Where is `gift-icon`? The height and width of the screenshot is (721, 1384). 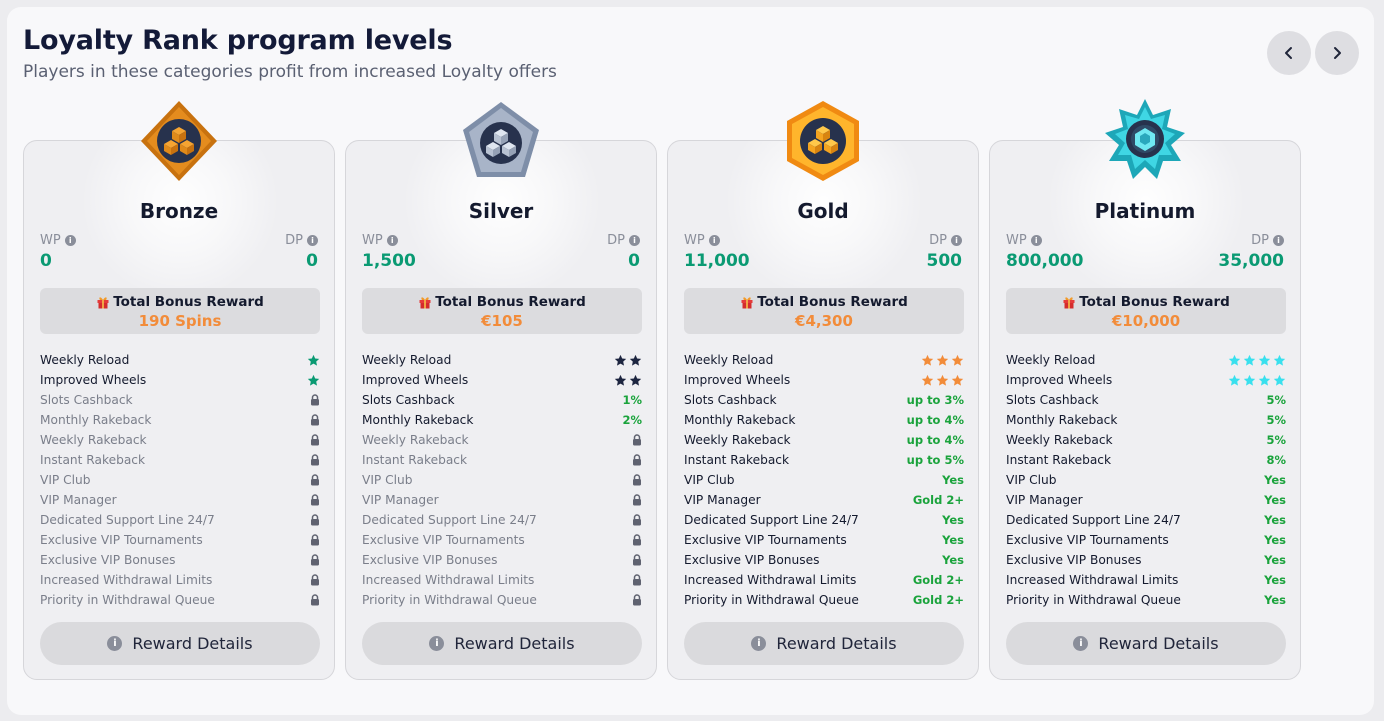
gift-icon is located at coordinates (1069, 302).